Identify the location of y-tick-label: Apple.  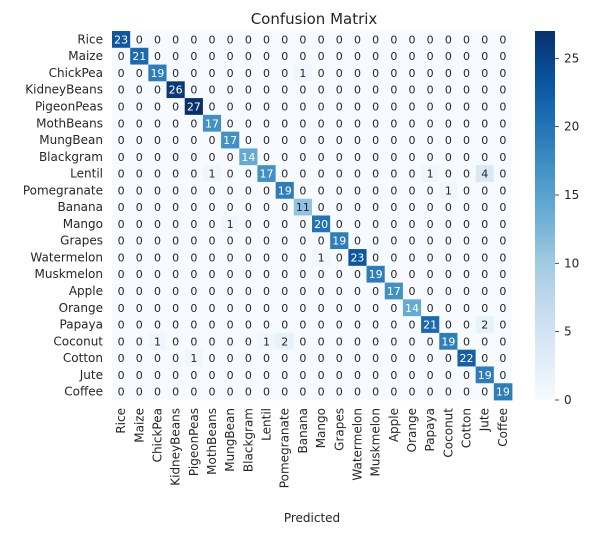
(86, 291).